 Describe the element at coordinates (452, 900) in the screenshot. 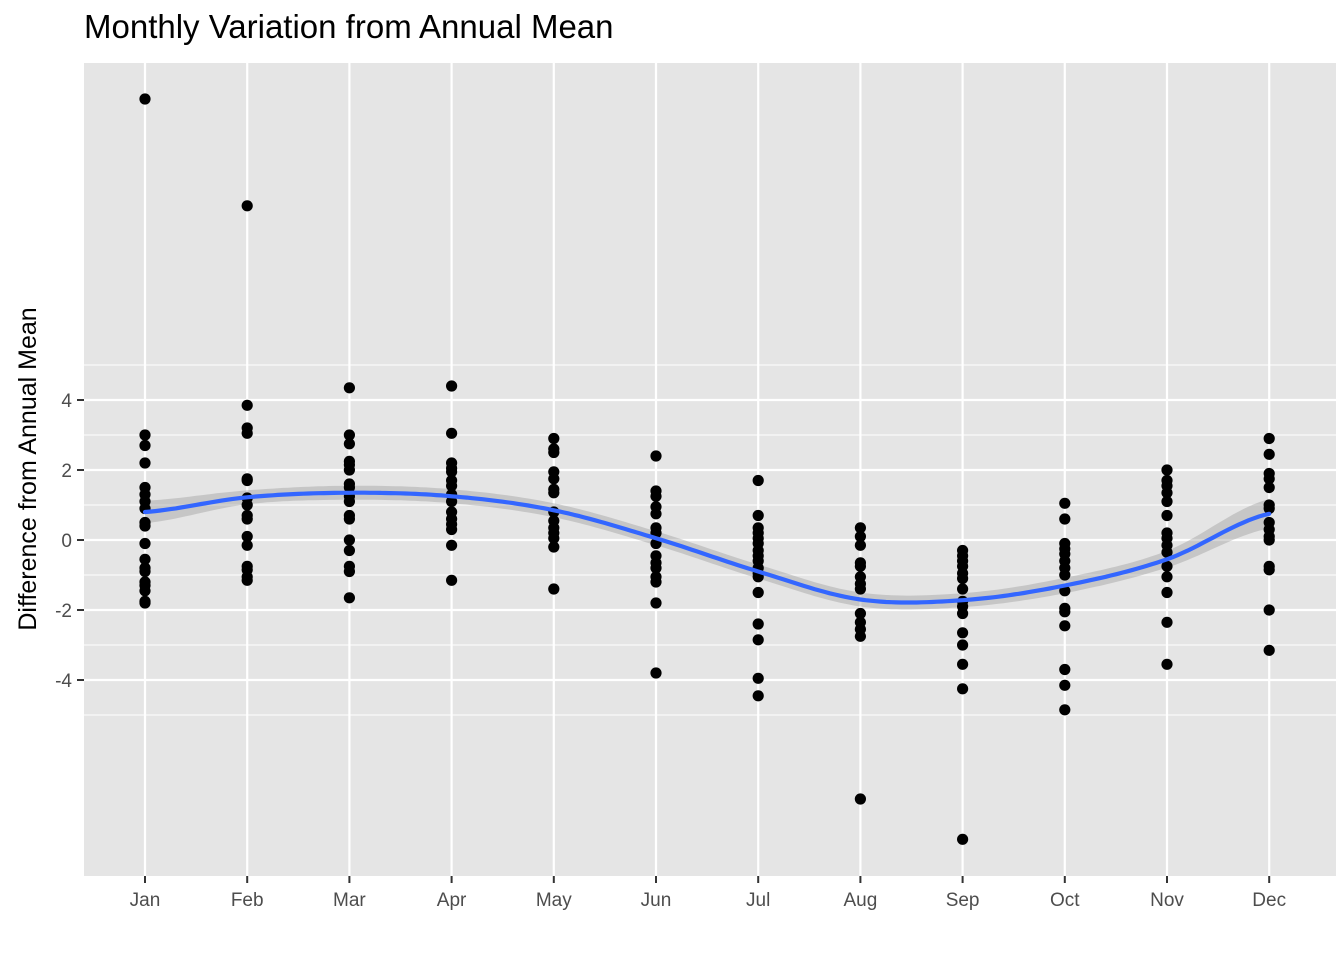

I see `x-tick-label-apr: Apr` at that location.